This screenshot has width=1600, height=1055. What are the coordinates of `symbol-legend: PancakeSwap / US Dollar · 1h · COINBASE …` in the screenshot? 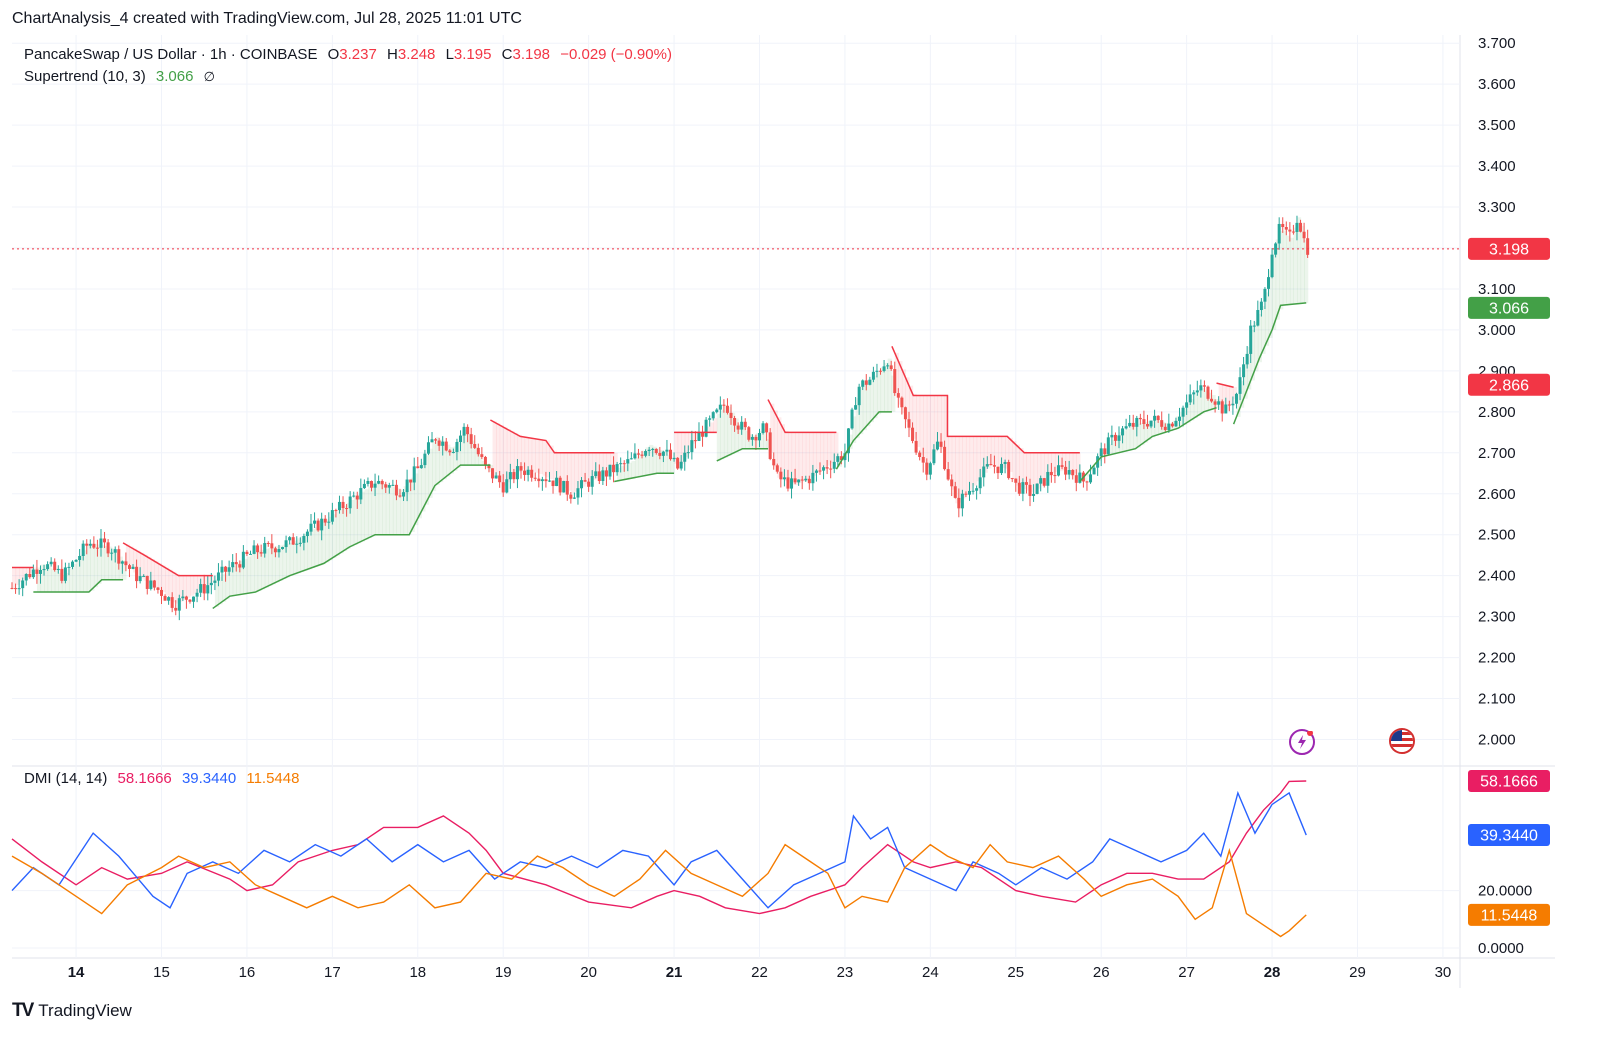 It's located at (351, 54).